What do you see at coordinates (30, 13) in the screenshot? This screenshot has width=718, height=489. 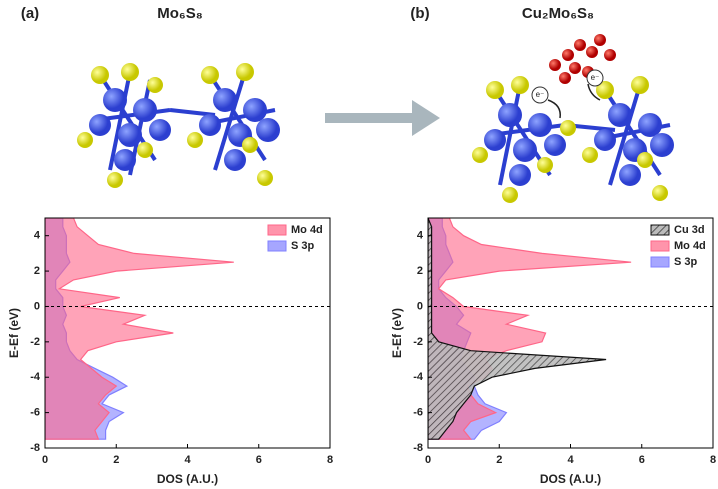 I see `panel-label: (a)` at bounding box center [30, 13].